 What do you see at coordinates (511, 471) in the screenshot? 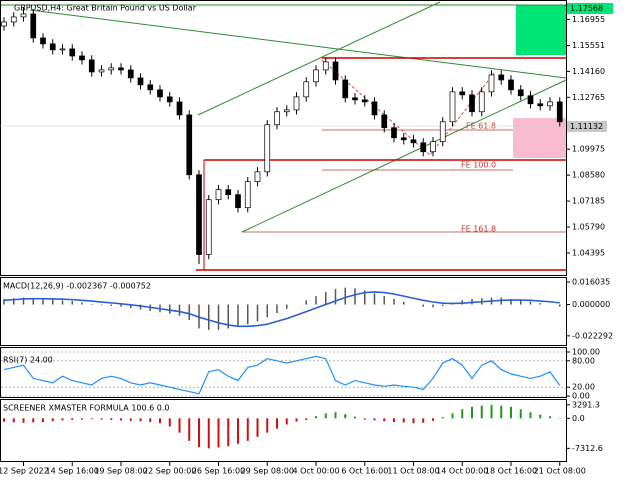
I see `x-tick-label: 18 Oct 16:00` at bounding box center [511, 471].